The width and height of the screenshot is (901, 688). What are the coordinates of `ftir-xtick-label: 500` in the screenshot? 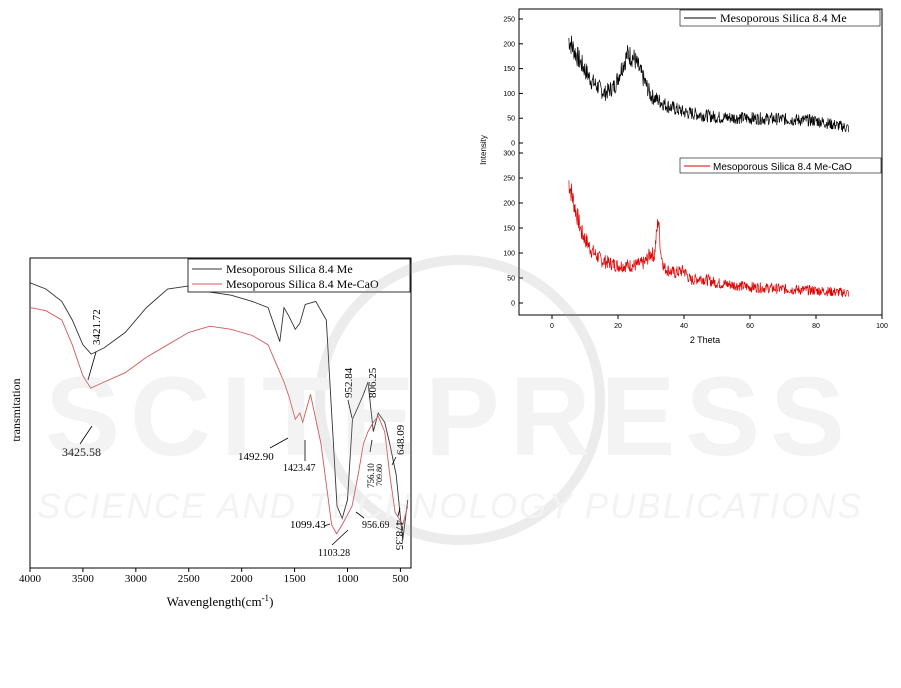 It's located at (400, 579).